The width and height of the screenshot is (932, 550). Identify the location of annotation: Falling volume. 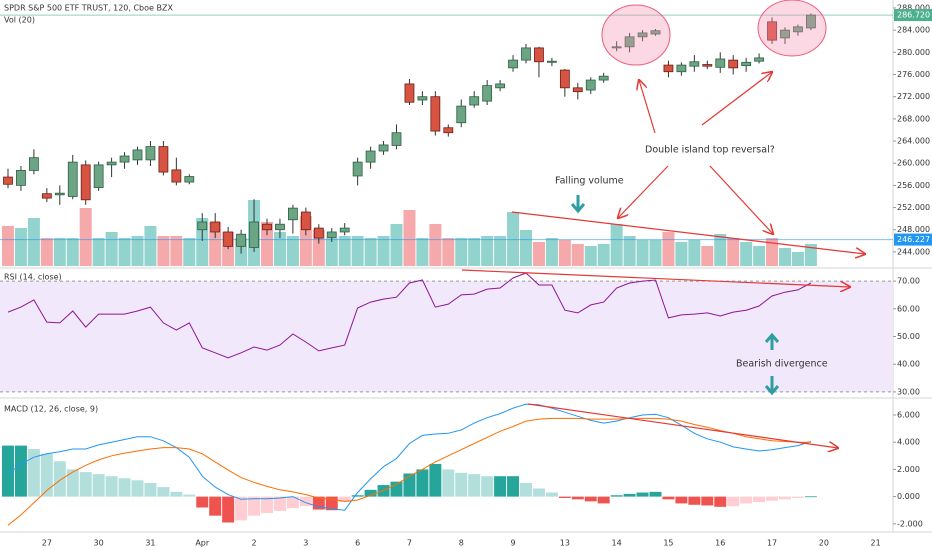
(589, 181).